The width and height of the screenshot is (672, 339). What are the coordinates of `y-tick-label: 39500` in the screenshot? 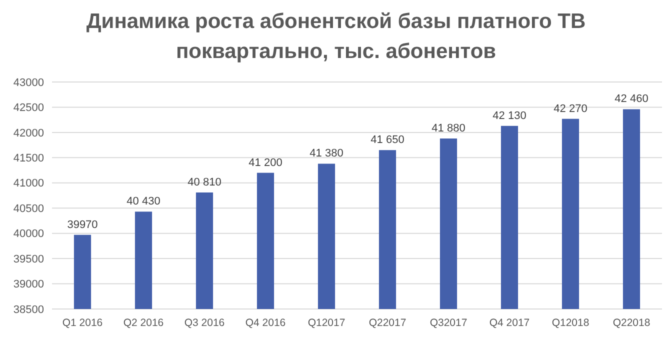 It's located at (28, 259).